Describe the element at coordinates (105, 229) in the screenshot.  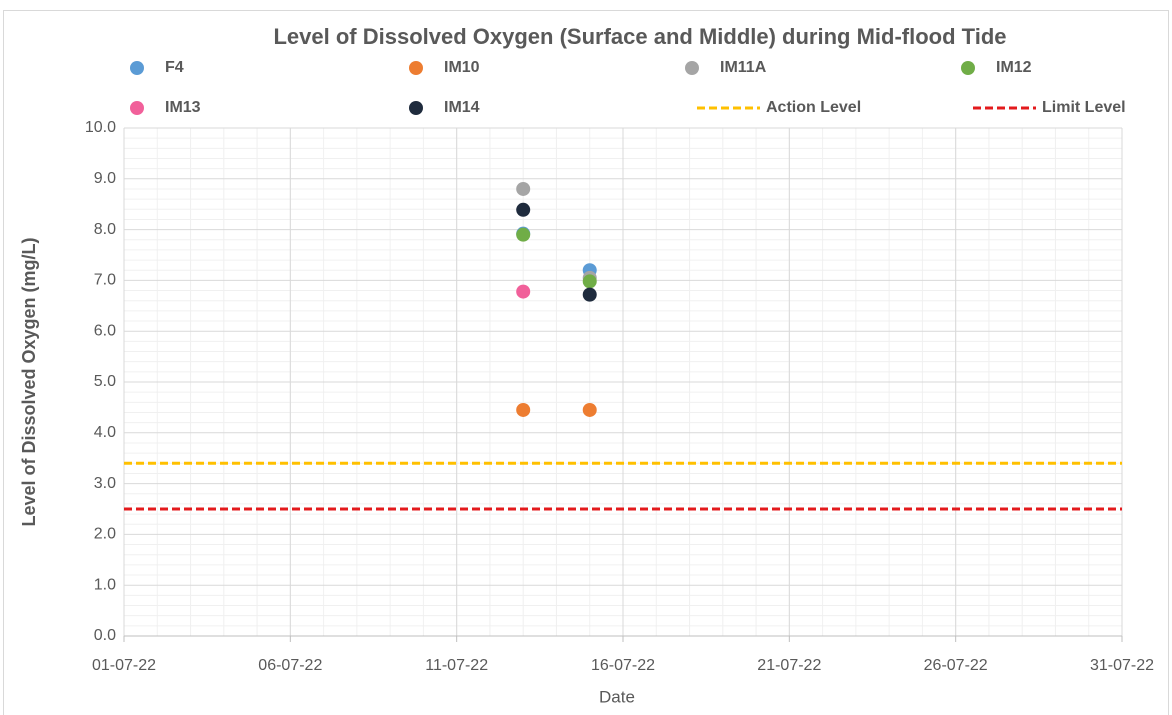
I see `y-tick-label: 8.0` at that location.